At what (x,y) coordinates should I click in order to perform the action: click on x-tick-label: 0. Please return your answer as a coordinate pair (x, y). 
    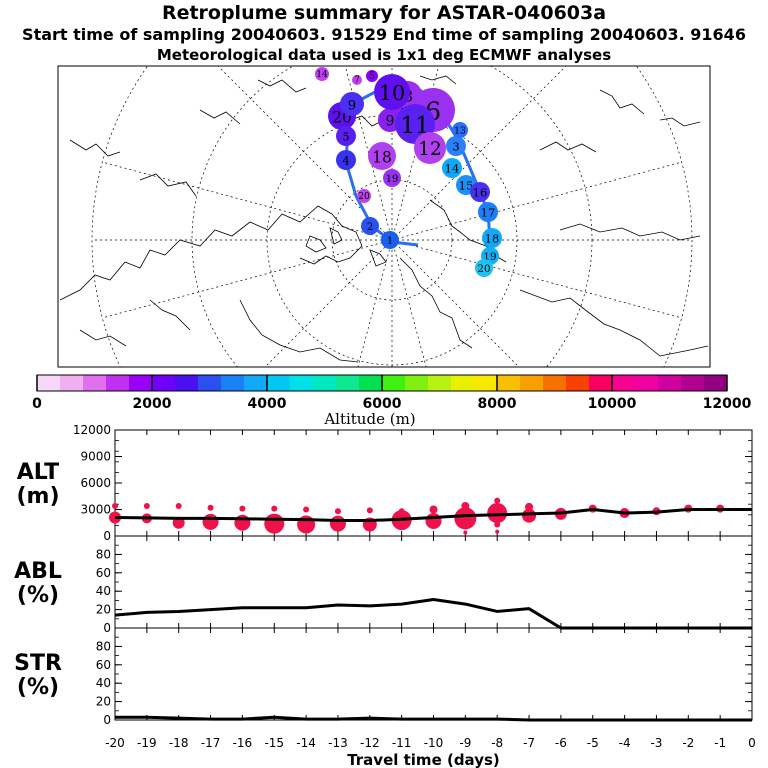
    Looking at the image, I should click on (752, 743).